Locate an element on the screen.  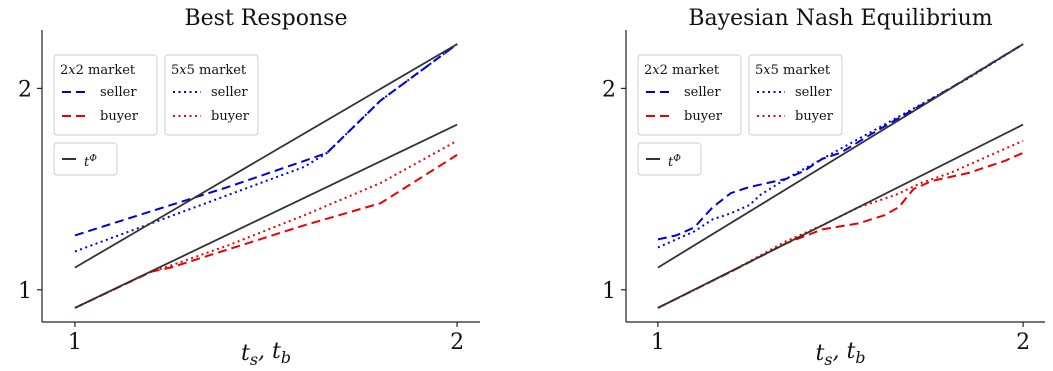
series-line-2x2-market-buyer is located at coordinates (840, 230).